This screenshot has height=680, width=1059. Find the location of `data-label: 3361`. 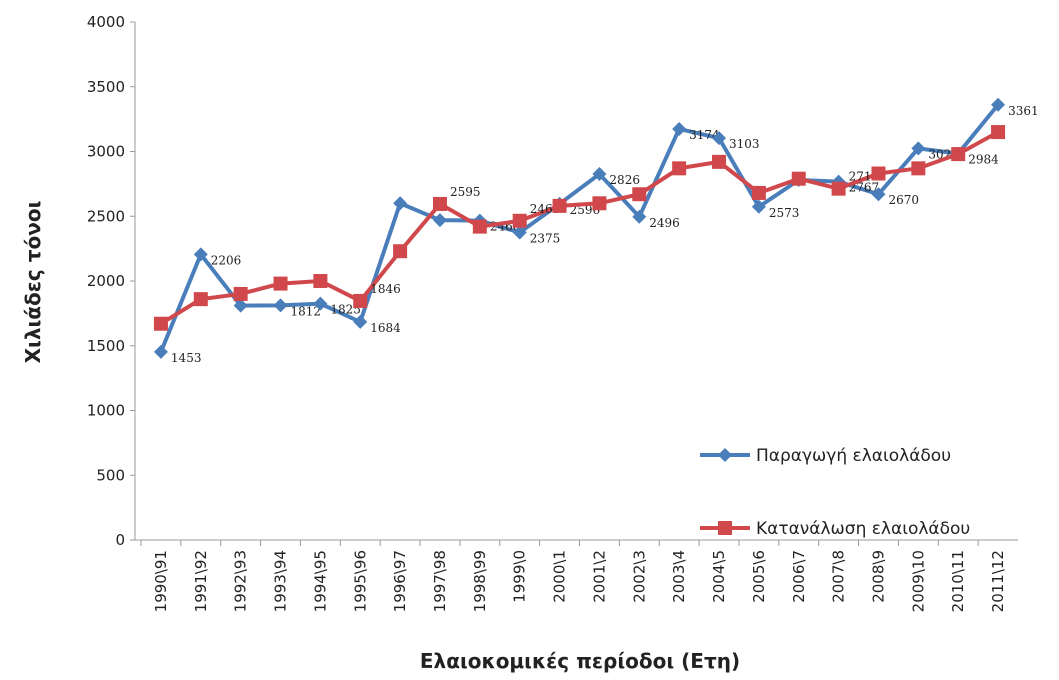

data-label: 3361 is located at coordinates (1023, 111).